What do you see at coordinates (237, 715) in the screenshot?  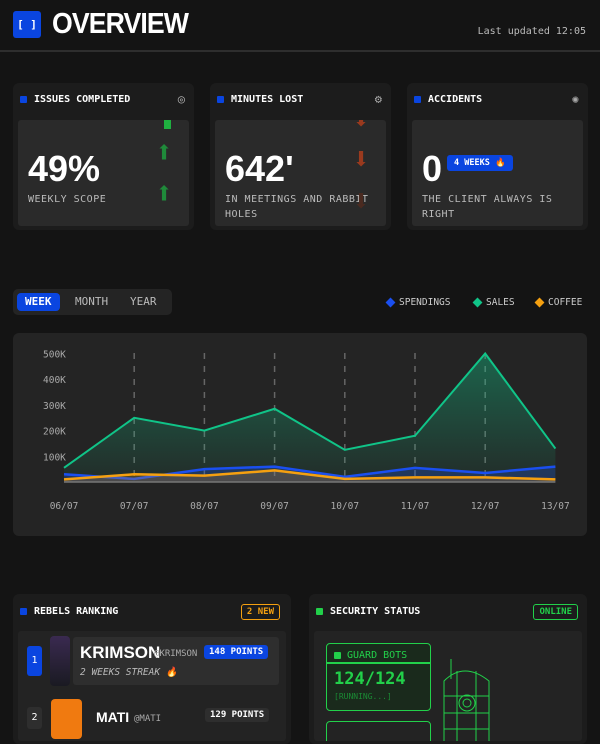 I see `points-badge: 129 POINTS` at bounding box center [237, 715].